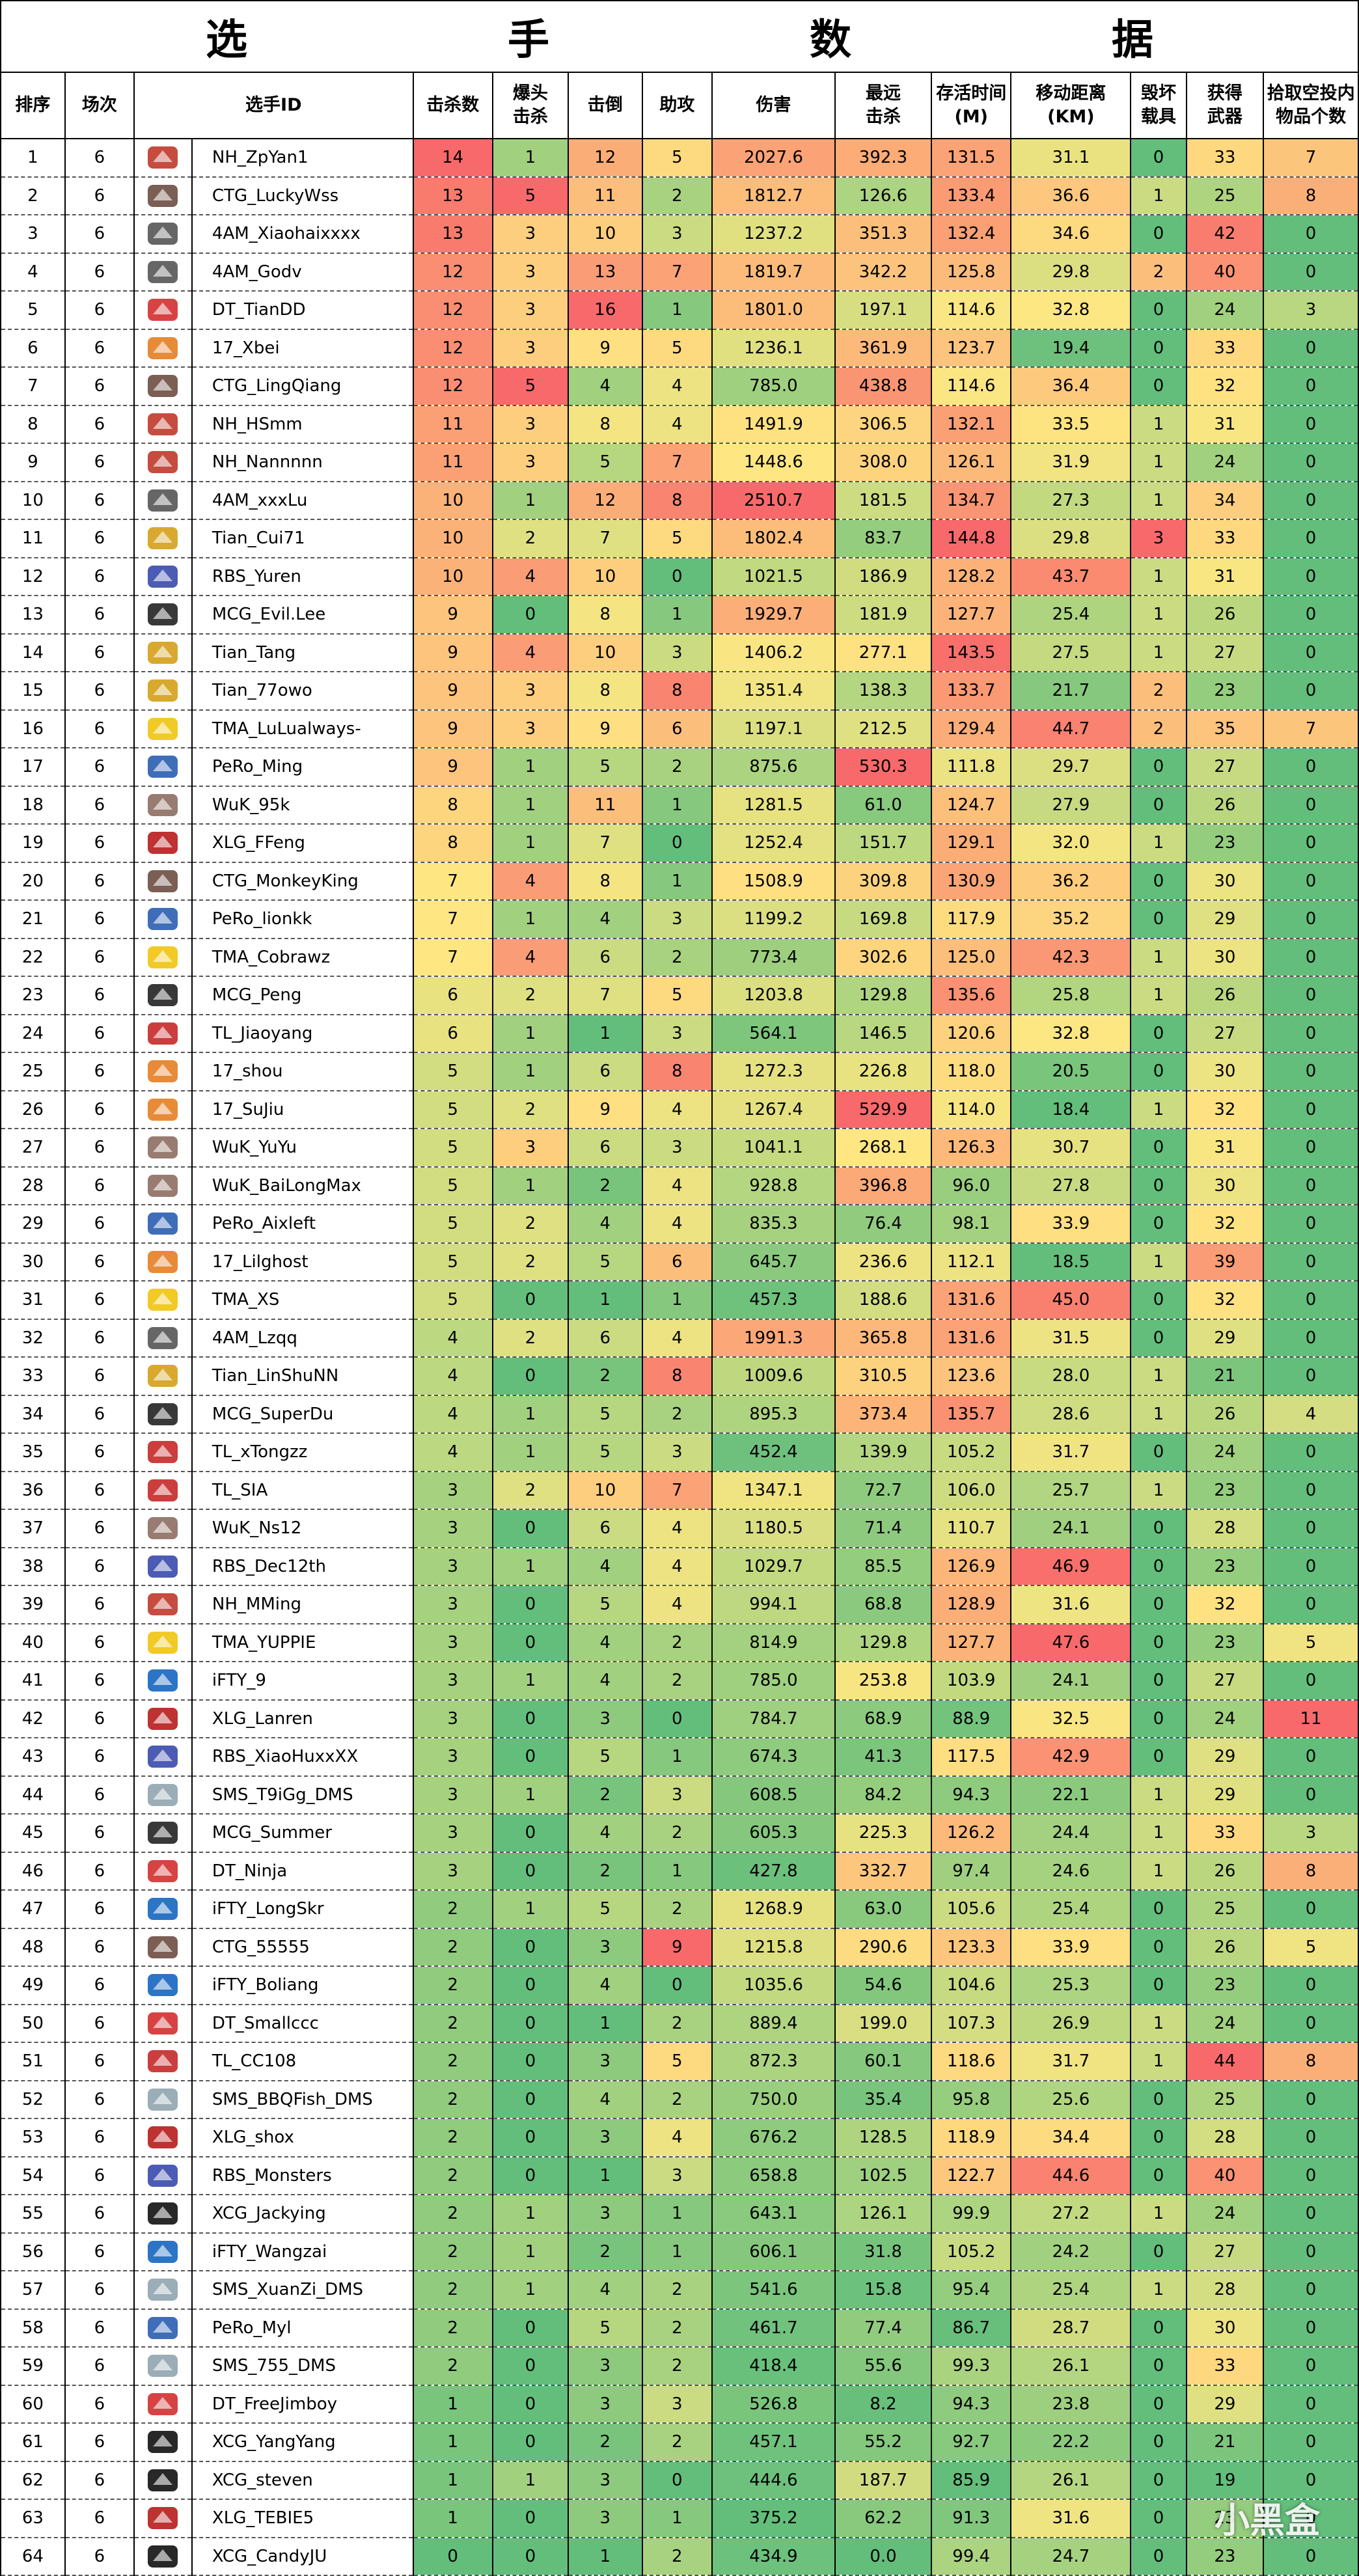 The image size is (1359, 2576). What do you see at coordinates (1071, 2518) in the screenshot?
I see `cell-move-distance: 31.6` at bounding box center [1071, 2518].